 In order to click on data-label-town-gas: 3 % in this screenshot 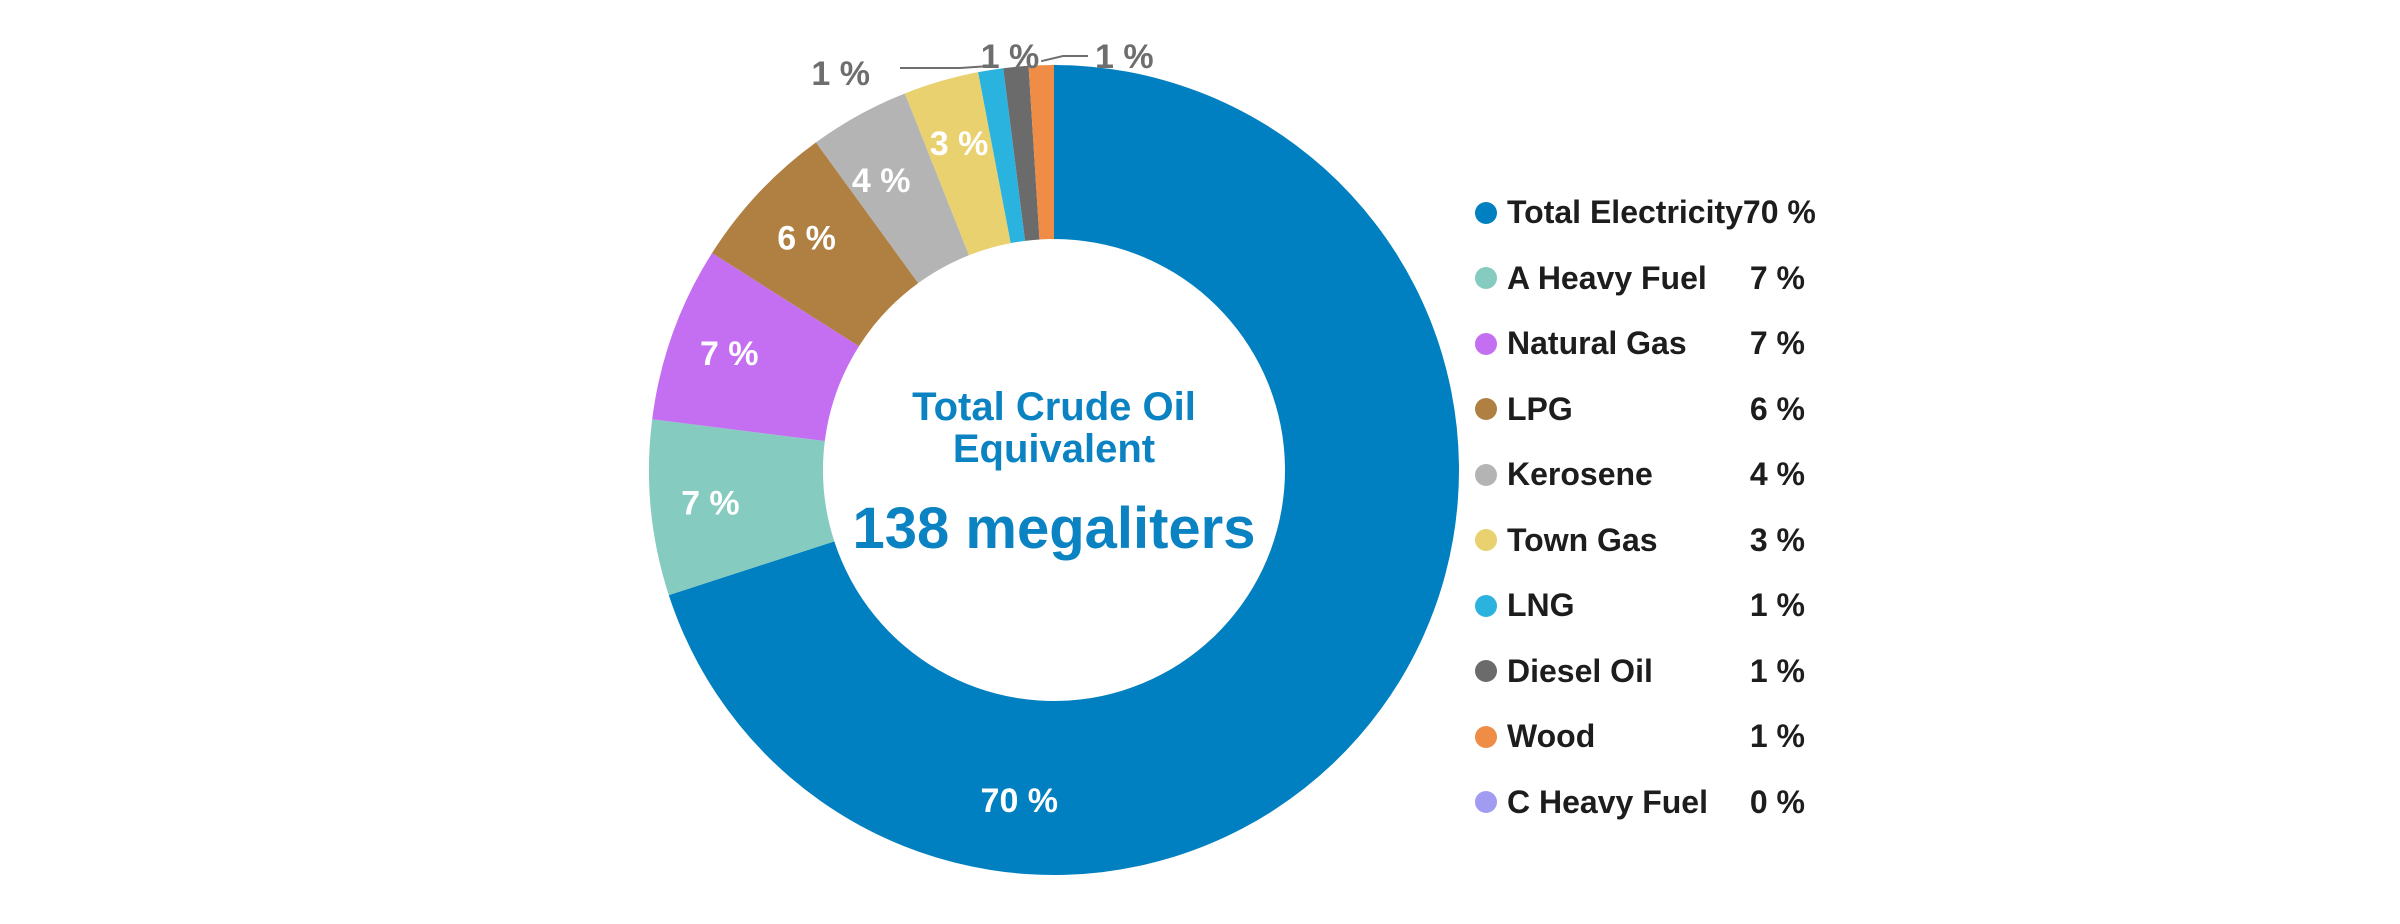, I will do `click(959, 144)`.